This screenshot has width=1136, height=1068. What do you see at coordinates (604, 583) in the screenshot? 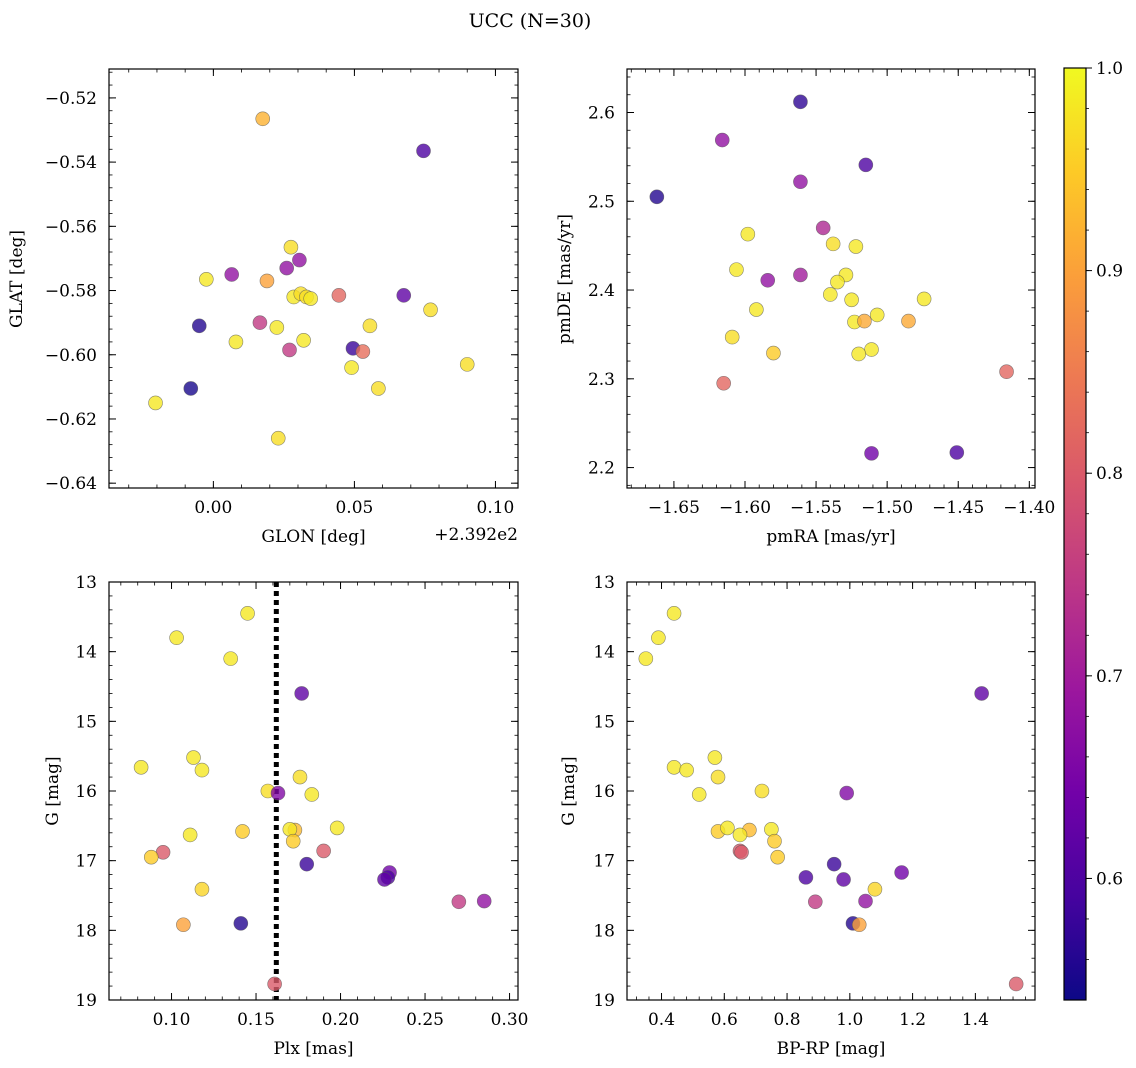
I see `y-tick-label: 13` at bounding box center [604, 583].